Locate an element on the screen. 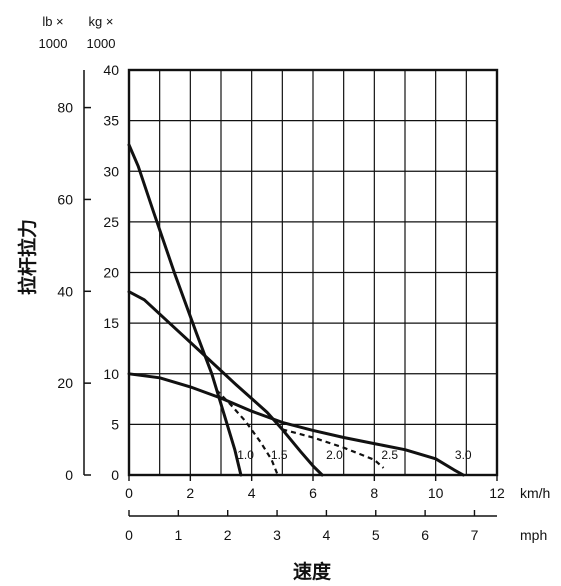 The image size is (561, 586). x-axis-unit-kmh: km/h is located at coordinates (535, 493).